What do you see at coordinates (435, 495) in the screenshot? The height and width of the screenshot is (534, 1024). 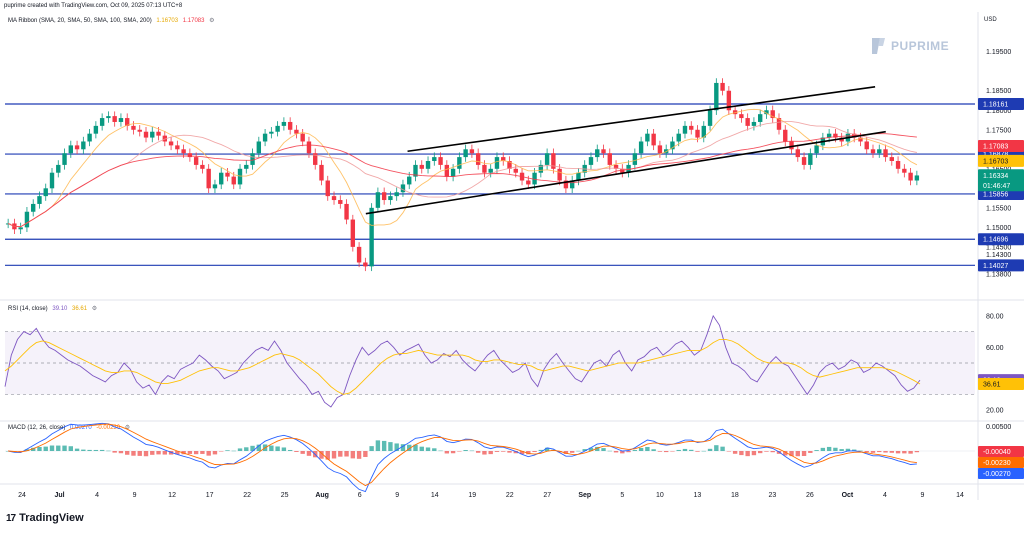 I see `time-axis-tick: 14` at bounding box center [435, 495].